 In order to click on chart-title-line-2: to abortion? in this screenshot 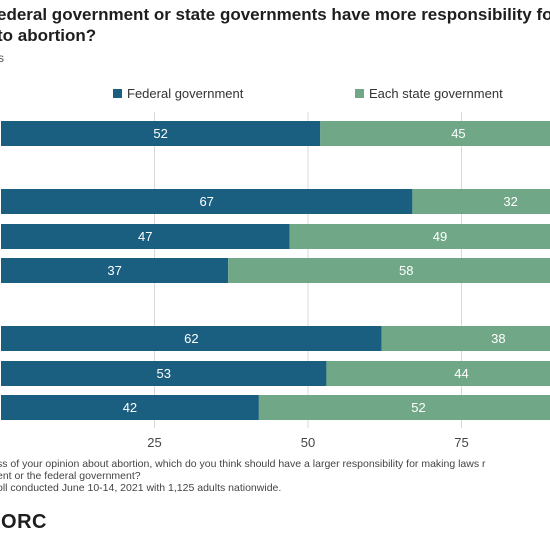, I will do `click(48, 35)`.